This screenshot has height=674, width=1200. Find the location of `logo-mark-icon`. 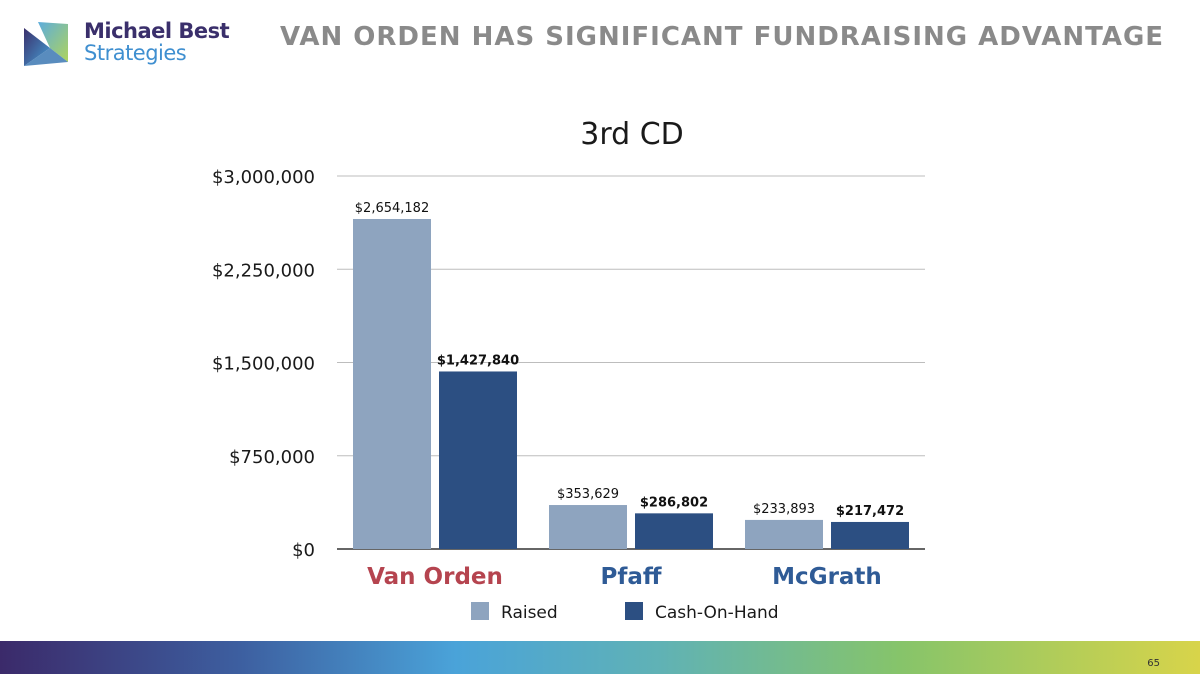

logo-mark-icon is located at coordinates (46, 44).